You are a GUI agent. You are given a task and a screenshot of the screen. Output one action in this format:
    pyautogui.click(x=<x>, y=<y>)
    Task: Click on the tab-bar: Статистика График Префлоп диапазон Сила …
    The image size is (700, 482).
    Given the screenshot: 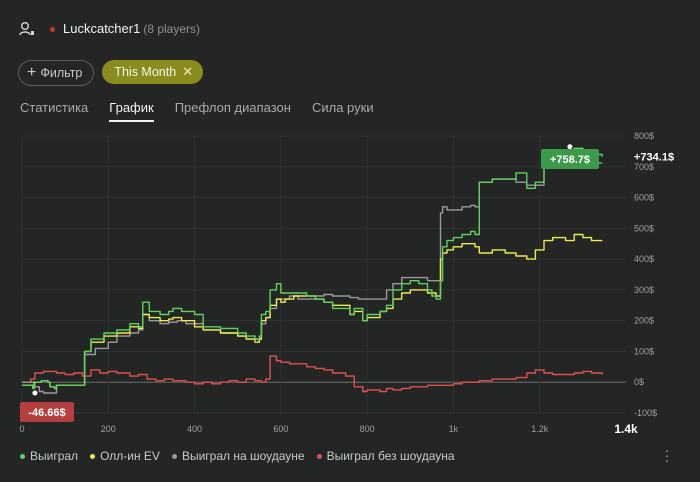 What is the action you would take?
    pyautogui.click(x=197, y=111)
    